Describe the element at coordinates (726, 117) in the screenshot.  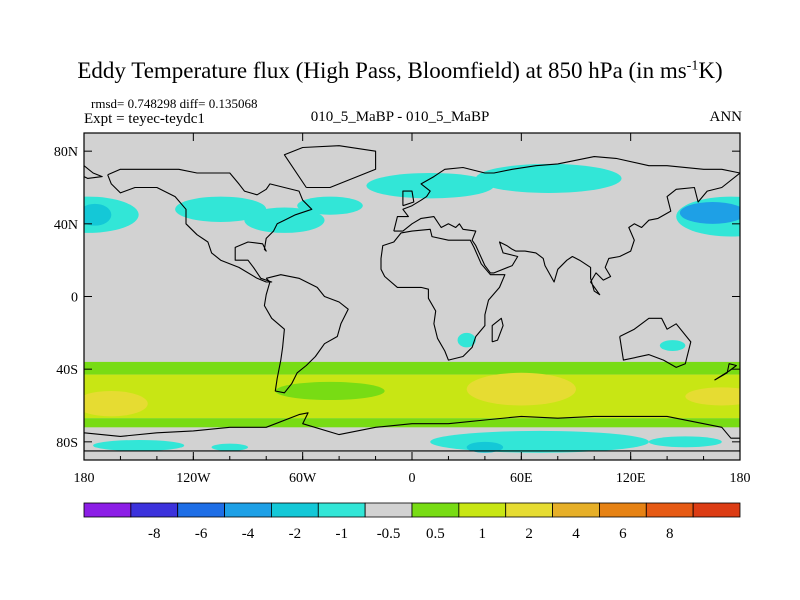
I see `period-label: ANN` at that location.